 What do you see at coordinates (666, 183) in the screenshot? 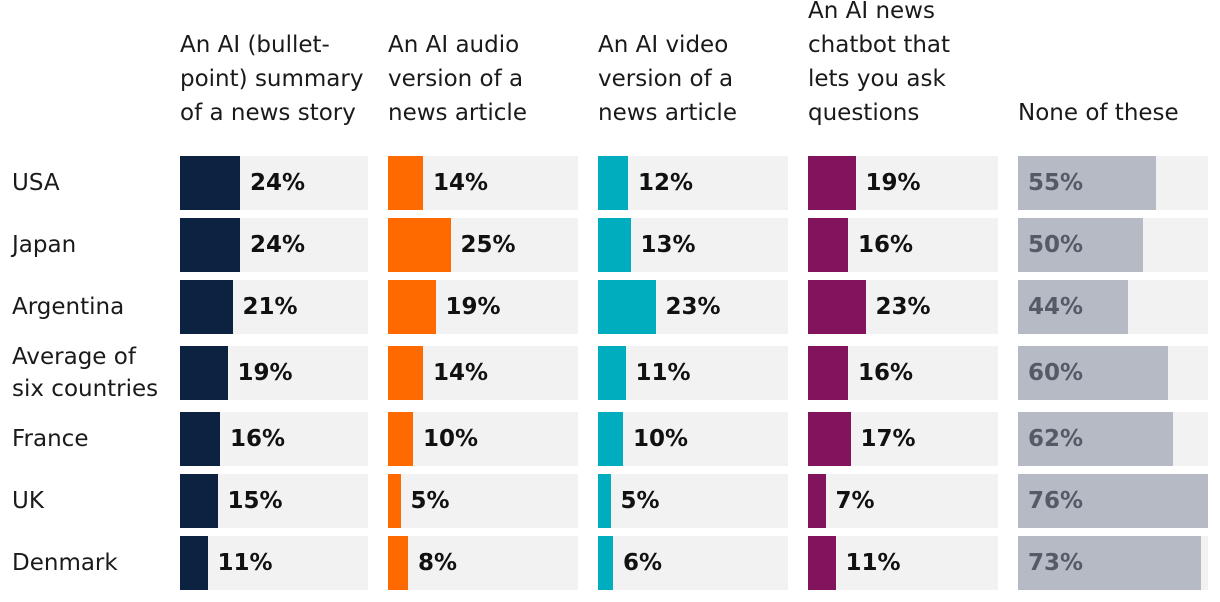
I see `data-label: 12%` at bounding box center [666, 183].